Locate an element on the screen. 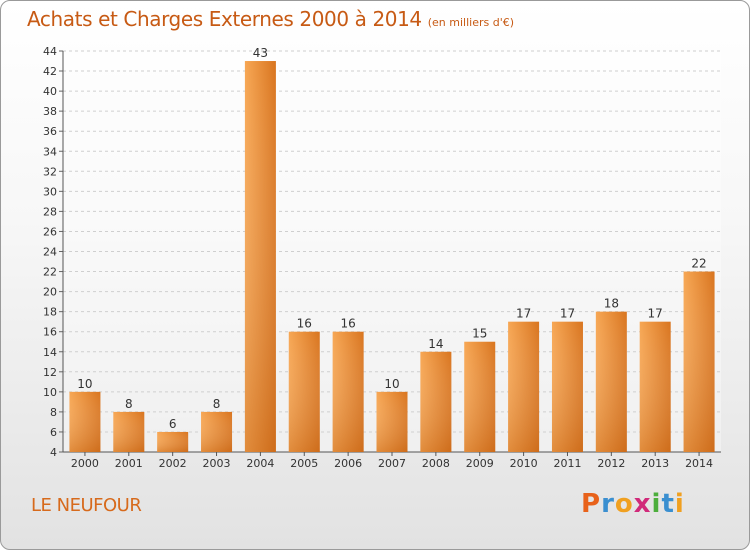  y-tick-label: 20 is located at coordinates (50, 292).